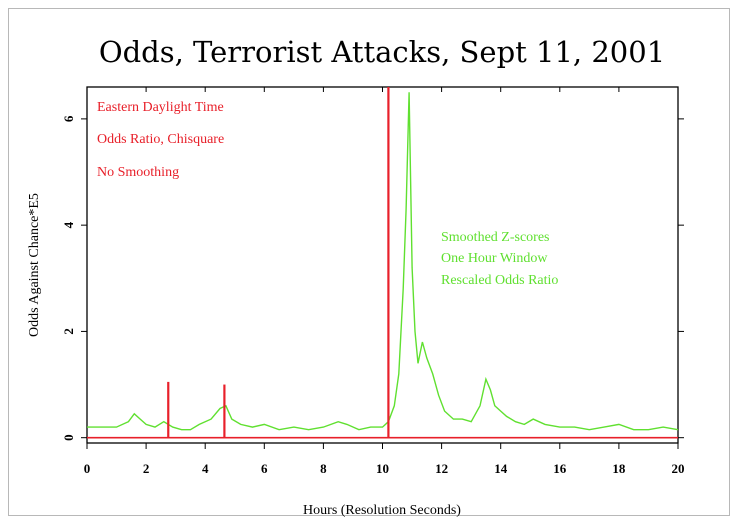 This screenshot has width=741, height=521. Describe the element at coordinates (68, 331) in the screenshot. I see `y-tick-label-1: 2` at that location.